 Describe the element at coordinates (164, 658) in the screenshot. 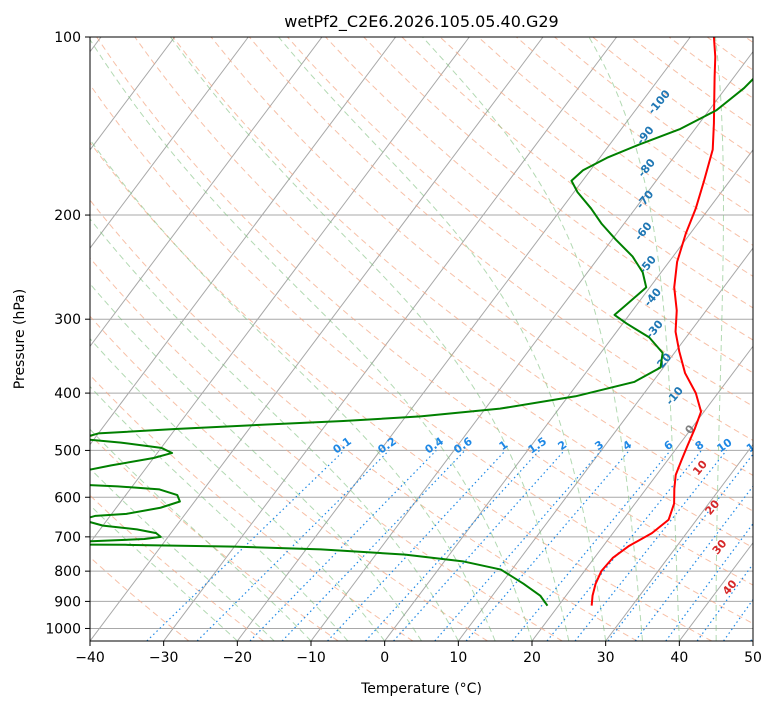

I see `x-tick-label: −30` at that location.